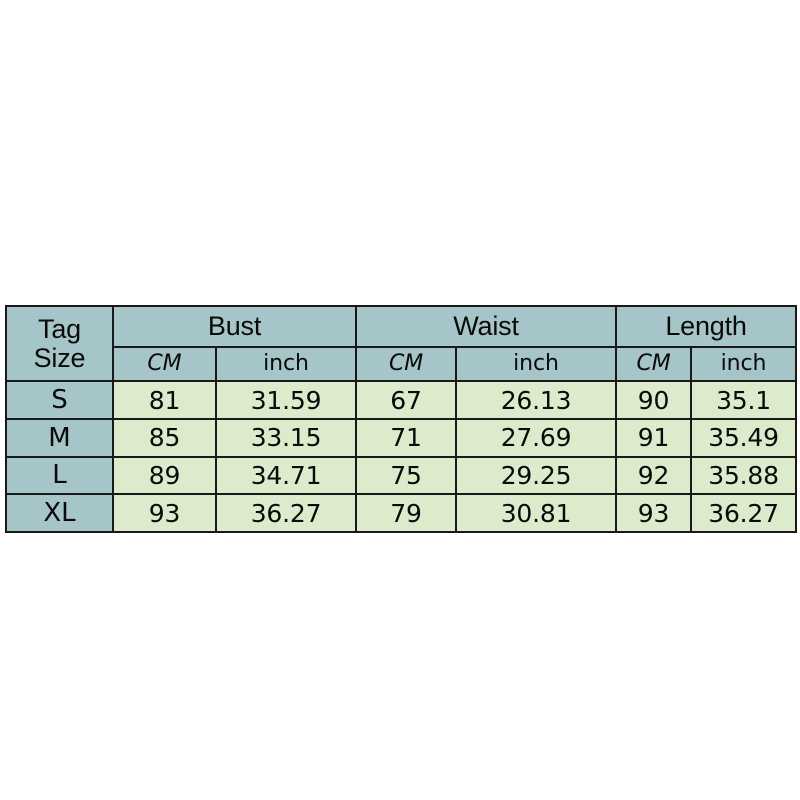 The image size is (800, 800). Describe the element at coordinates (536, 475) in the screenshot. I see `cell-waist-inch: 29.25` at that location.